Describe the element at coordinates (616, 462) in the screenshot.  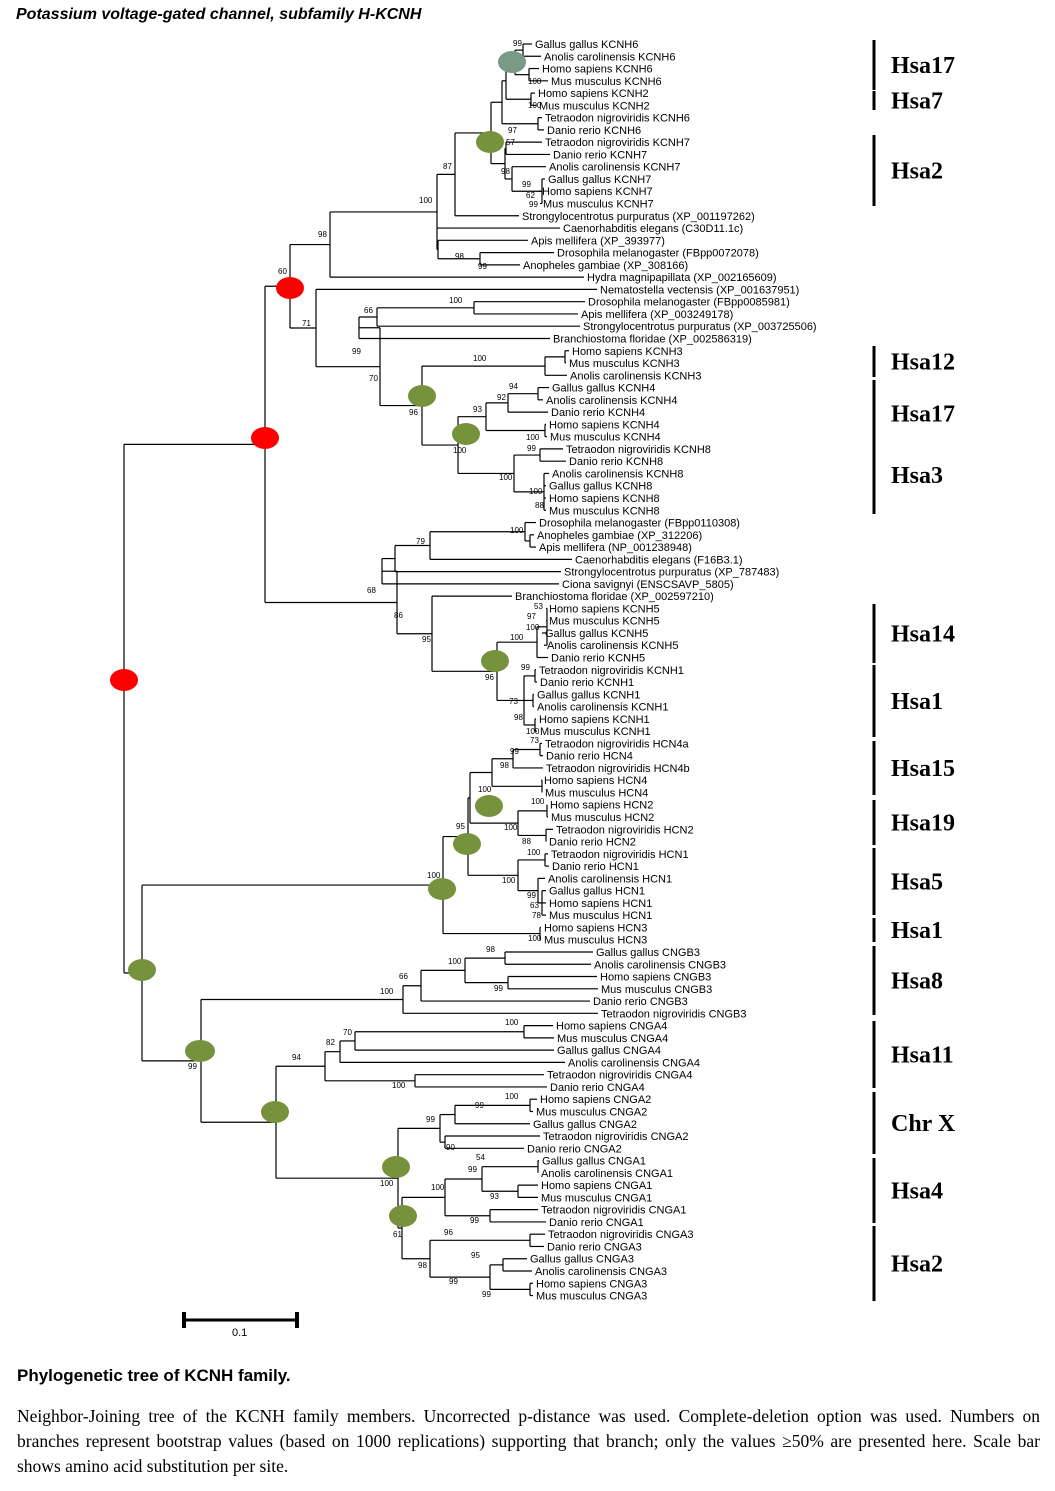
I see `taxon-label: Danio rerio KCNH8` at that location.